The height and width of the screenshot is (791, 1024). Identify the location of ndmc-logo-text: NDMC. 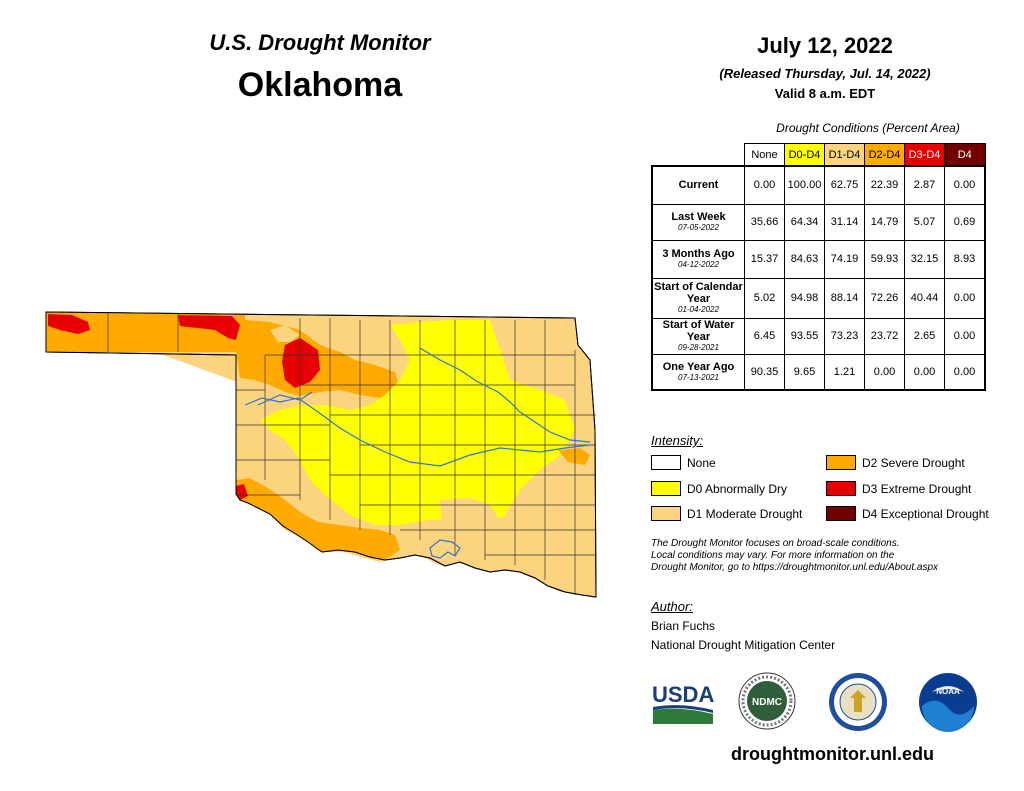
(767, 702).